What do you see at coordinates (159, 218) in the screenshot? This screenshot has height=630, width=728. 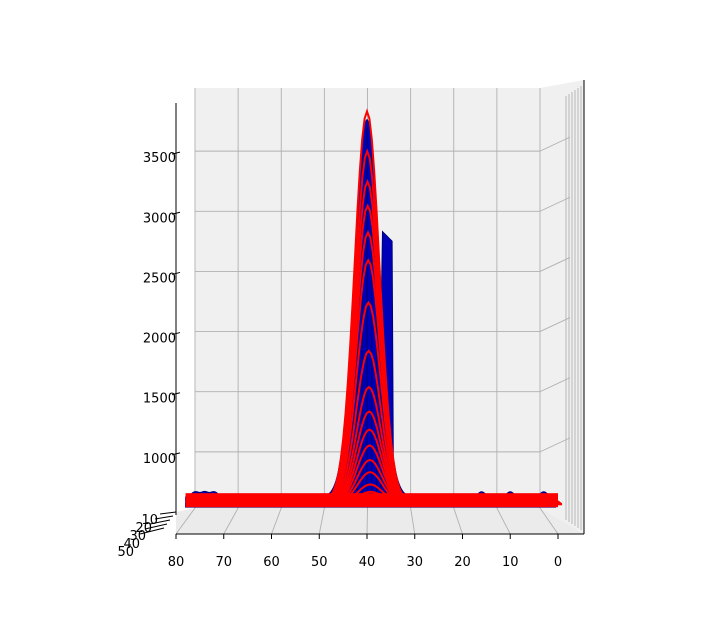 I see `z-tick-label: 3000` at bounding box center [159, 218].